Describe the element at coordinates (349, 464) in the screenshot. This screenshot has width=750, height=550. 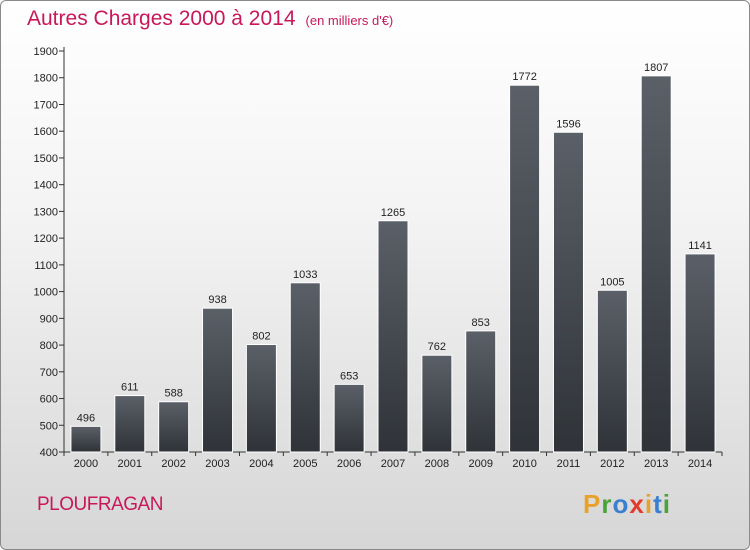
I see `x-tick-label-2006: 2006` at that location.